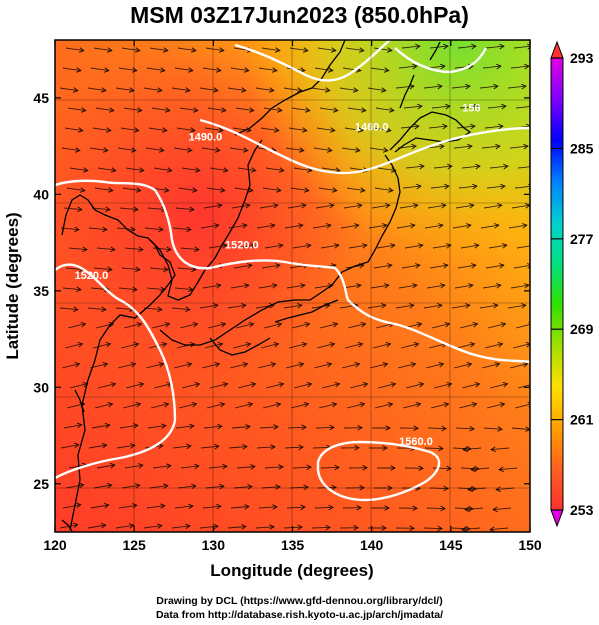 Image resolution: width=599 pixels, height=625 pixels. I want to click on colorbar-tick-label: 277, so click(582, 239).